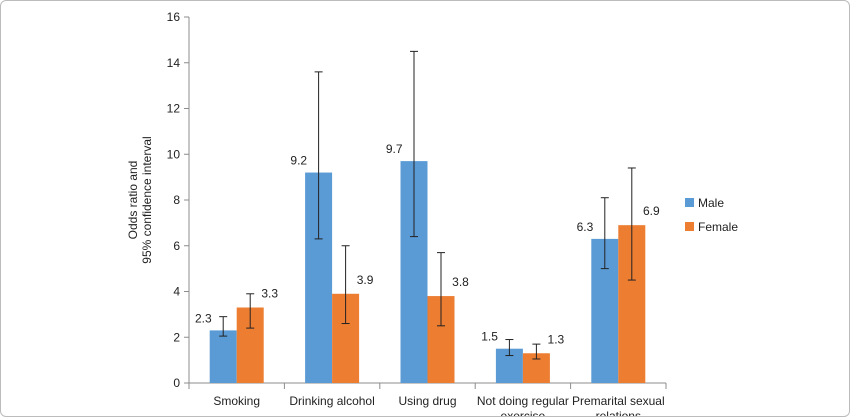 The height and width of the screenshot is (417, 850). Describe the element at coordinates (711, 203) in the screenshot. I see `legend-label-male: Male` at that location.